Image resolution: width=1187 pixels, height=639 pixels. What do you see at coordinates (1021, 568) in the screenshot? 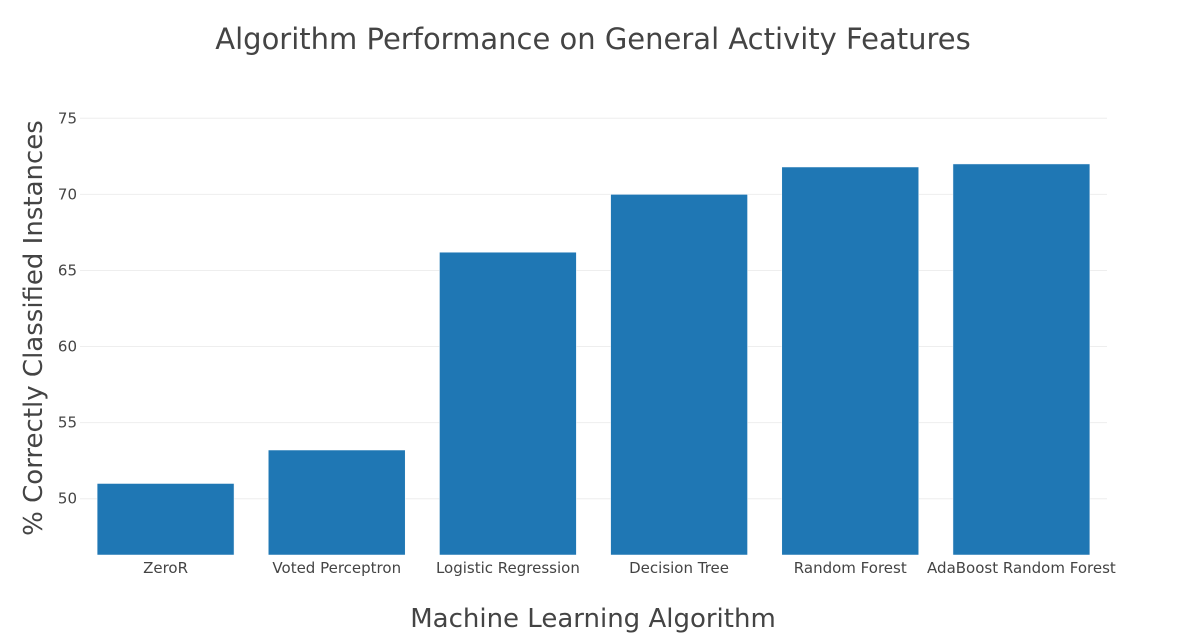
I see `x-tick-label: AdaBoost Random Forest` at bounding box center [1021, 568].